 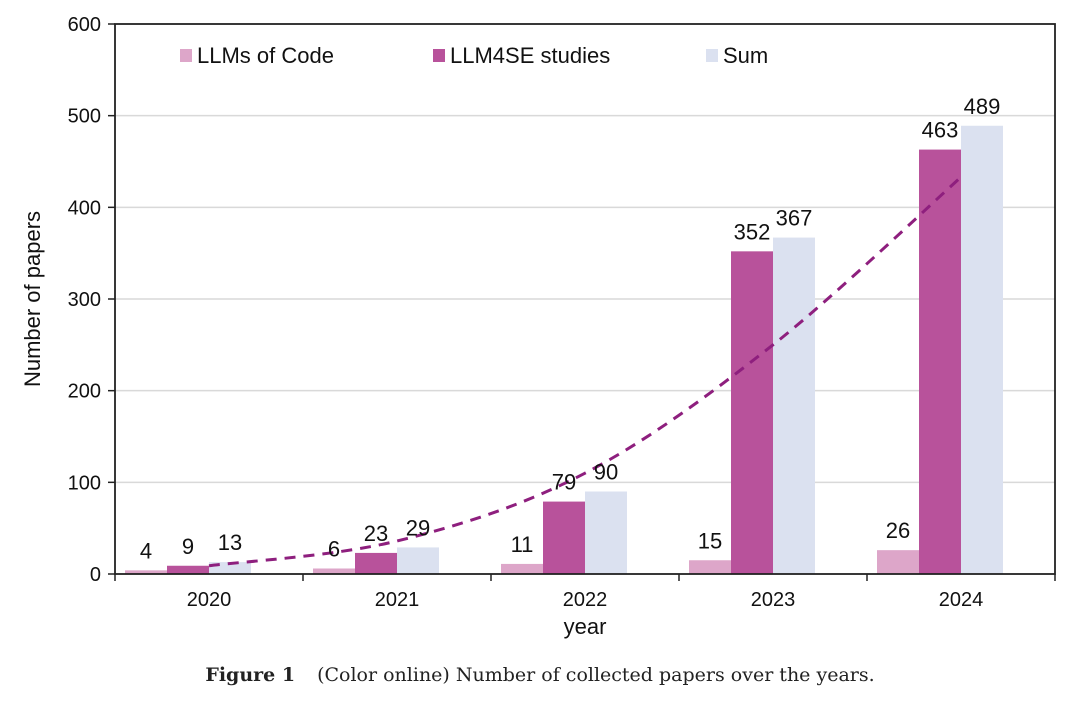 I want to click on x-tick-label-2024: 2024, so click(x=961, y=600).